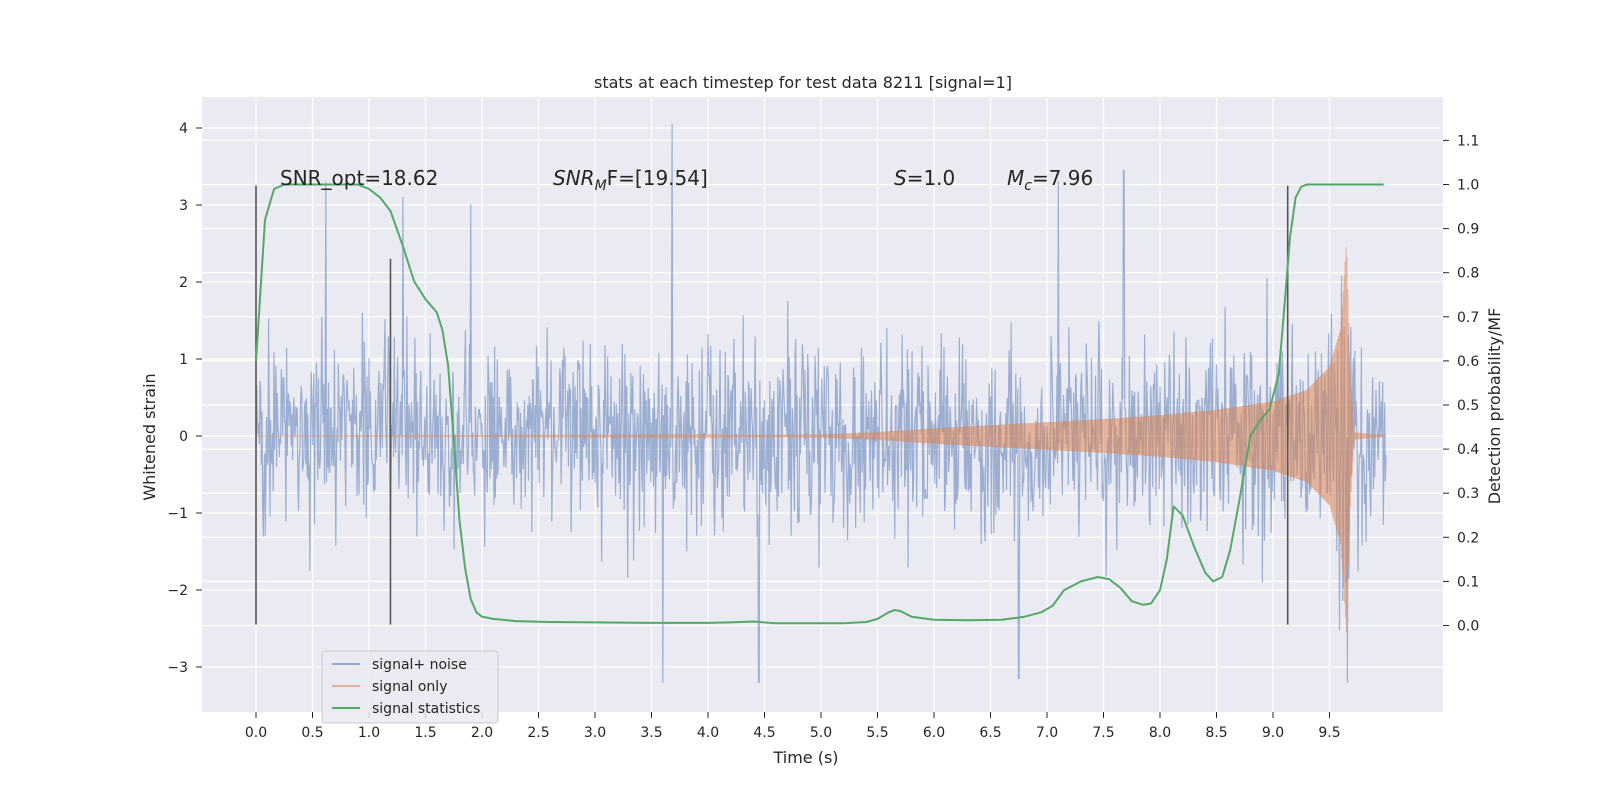  What do you see at coordinates (419, 665) in the screenshot?
I see `legend-label-signal-noise: signal+ noise` at bounding box center [419, 665].